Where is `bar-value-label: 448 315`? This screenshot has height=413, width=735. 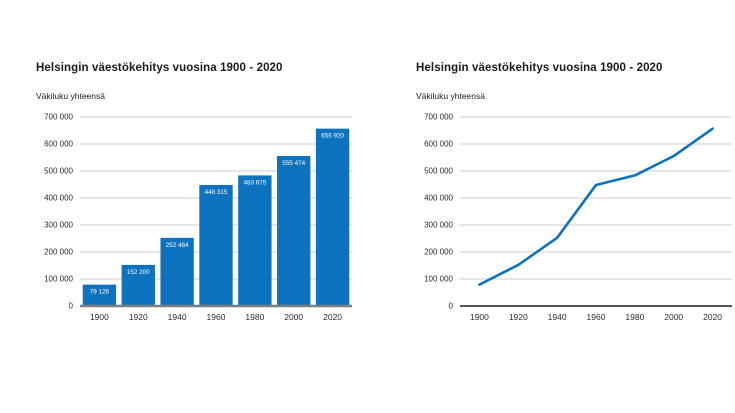
bar-value-label: 448 315 is located at coordinates (216, 192).